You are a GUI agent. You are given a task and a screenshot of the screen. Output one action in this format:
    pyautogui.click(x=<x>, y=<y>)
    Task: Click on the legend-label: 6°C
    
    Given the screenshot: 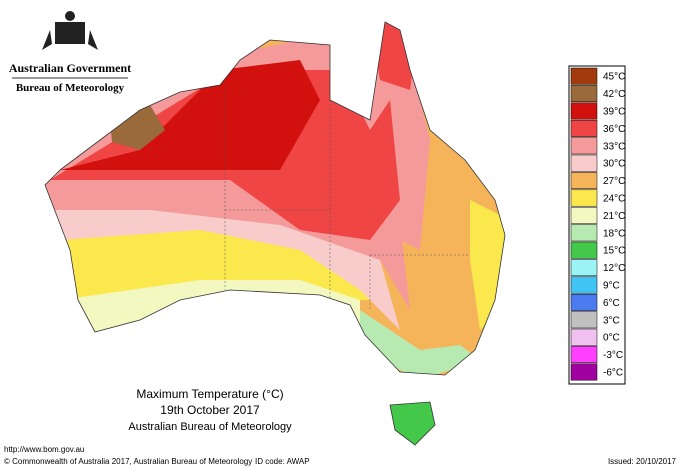 What is the action you would take?
    pyautogui.click(x=611, y=303)
    